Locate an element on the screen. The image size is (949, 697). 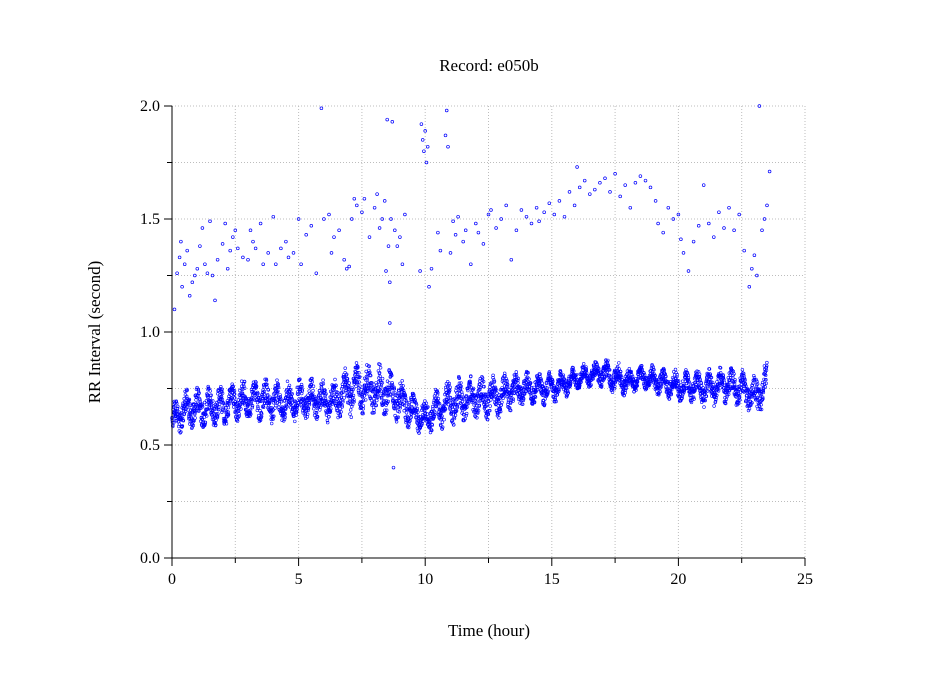
y-axis-label: RR Interval (second) is located at coordinates (94, 332).